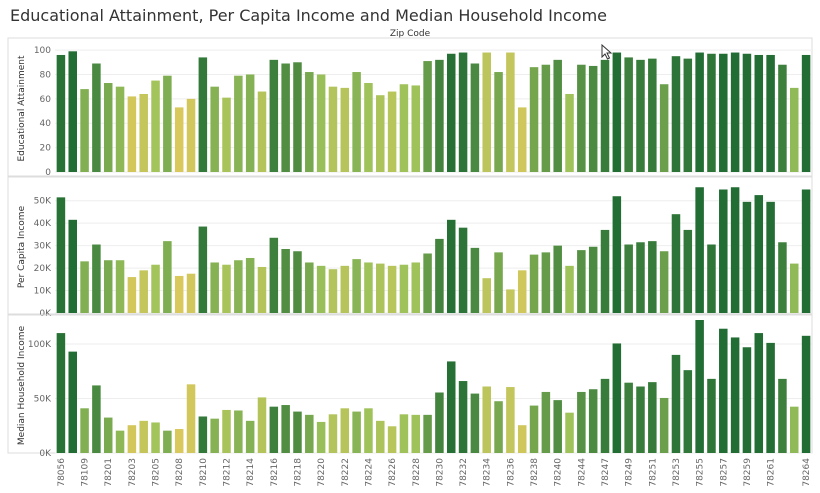 This screenshot has width=820, height=493. I want to click on x-tick-label: 78230, so click(440, 472).